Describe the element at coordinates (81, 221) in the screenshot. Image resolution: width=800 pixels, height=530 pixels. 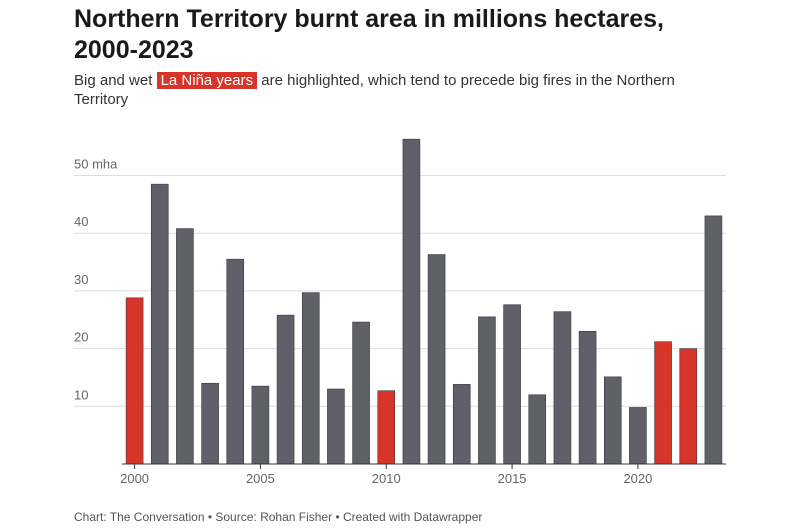
I see `y-tick-label-40: 40` at that location.